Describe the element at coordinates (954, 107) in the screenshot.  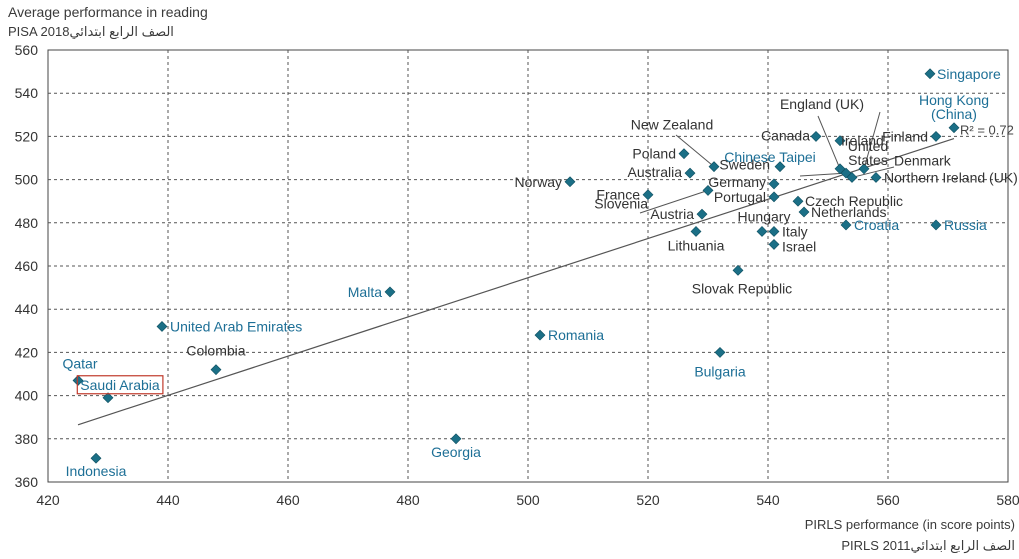
I see `data-point-label: Hong Kong (China)` at that location.